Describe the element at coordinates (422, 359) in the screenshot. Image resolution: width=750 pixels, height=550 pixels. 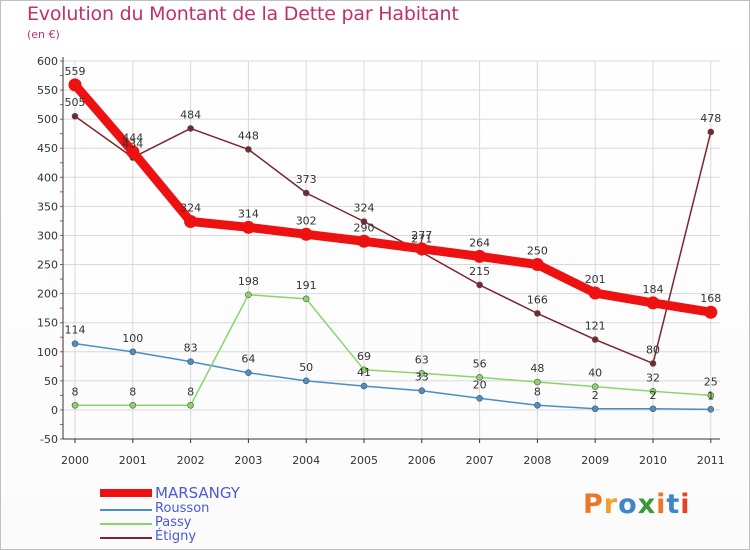
I see `data-label-passy: 63` at that location.